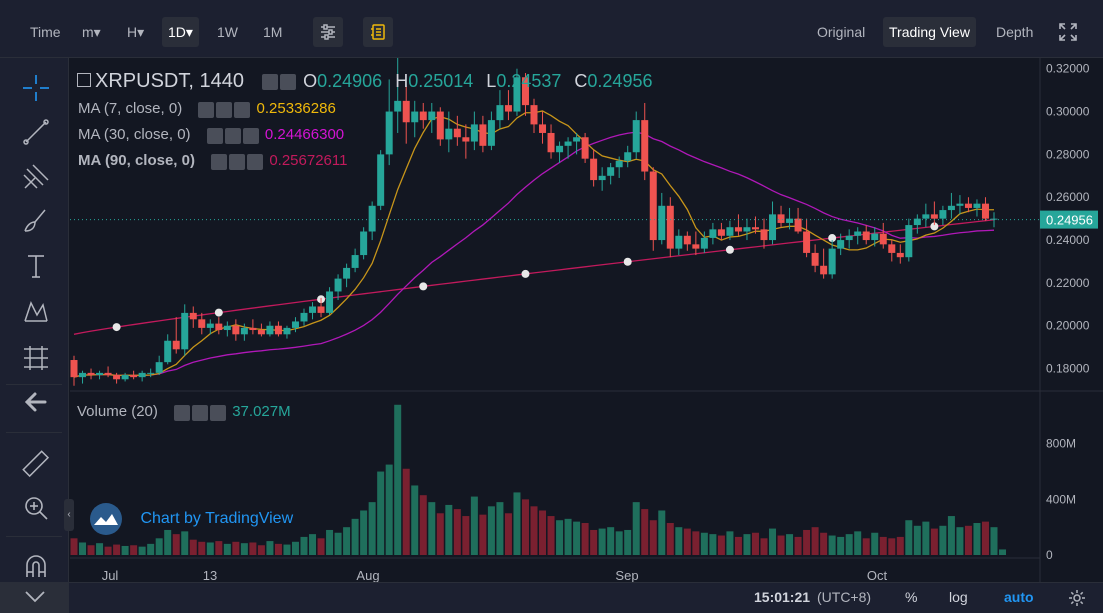 Image resolution: width=1103 pixels, height=613 pixels. I want to click on time-tick-label: Jul, so click(110, 575).